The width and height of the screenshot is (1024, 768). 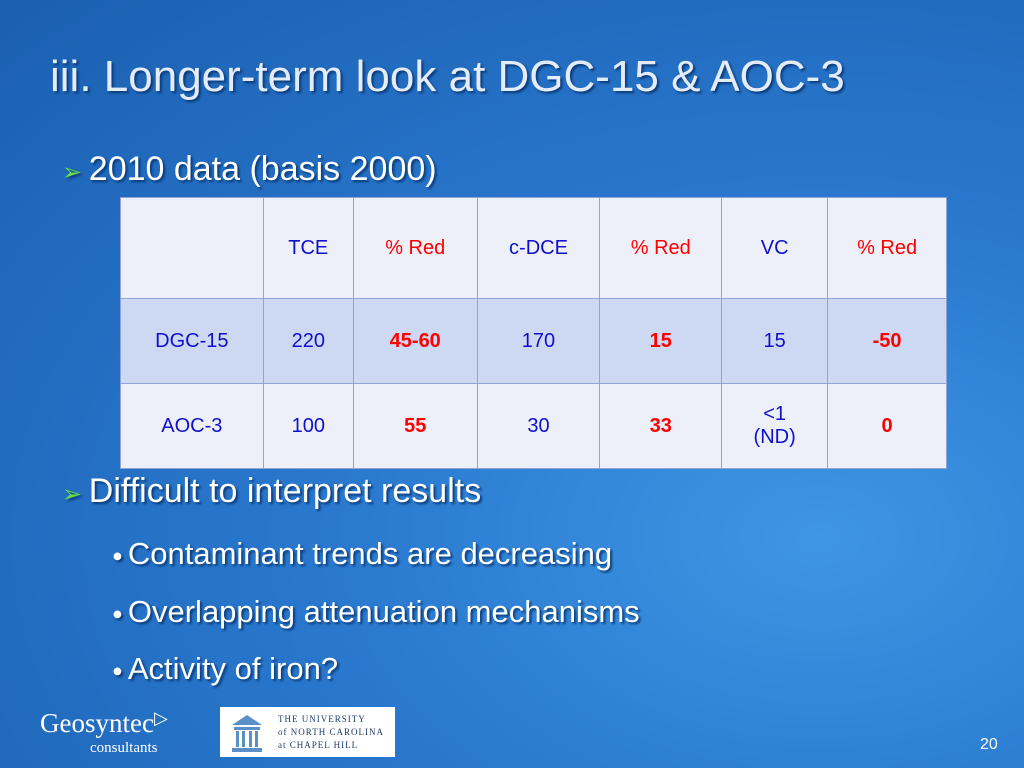 What do you see at coordinates (538, 426) in the screenshot?
I see `table-cell: 30` at bounding box center [538, 426].